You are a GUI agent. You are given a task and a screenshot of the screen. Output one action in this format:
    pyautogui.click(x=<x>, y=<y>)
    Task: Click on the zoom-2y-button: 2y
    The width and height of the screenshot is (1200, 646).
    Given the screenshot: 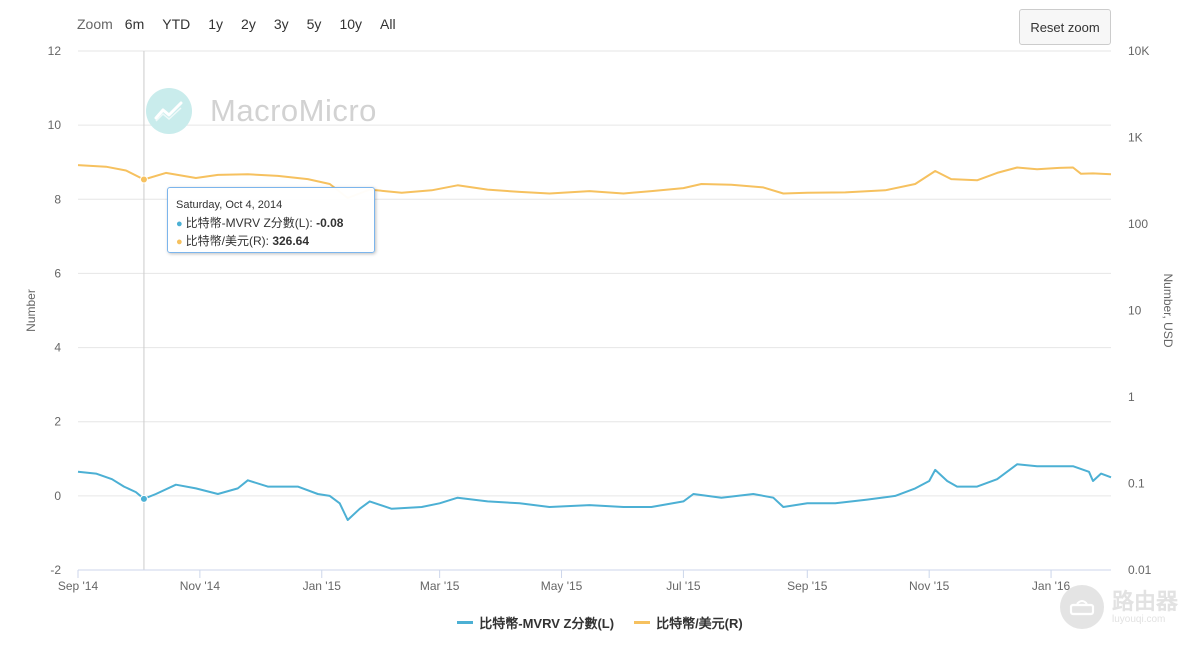 What is the action you would take?
    pyautogui.click(x=248, y=24)
    